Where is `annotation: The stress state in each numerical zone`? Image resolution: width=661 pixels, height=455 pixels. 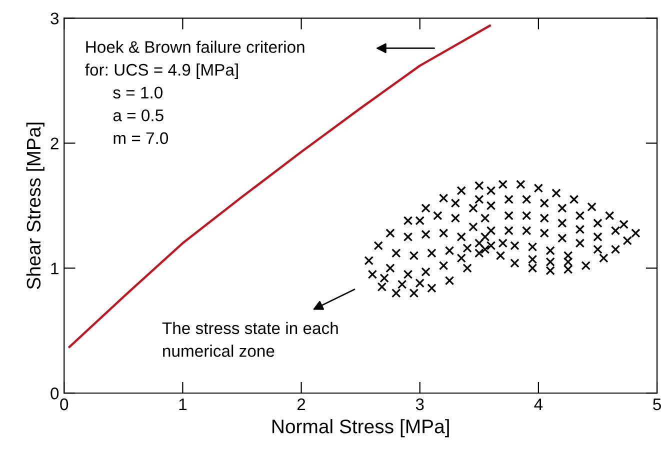 annotation: The stress state in each numerical zone is located at coordinates (250, 339).